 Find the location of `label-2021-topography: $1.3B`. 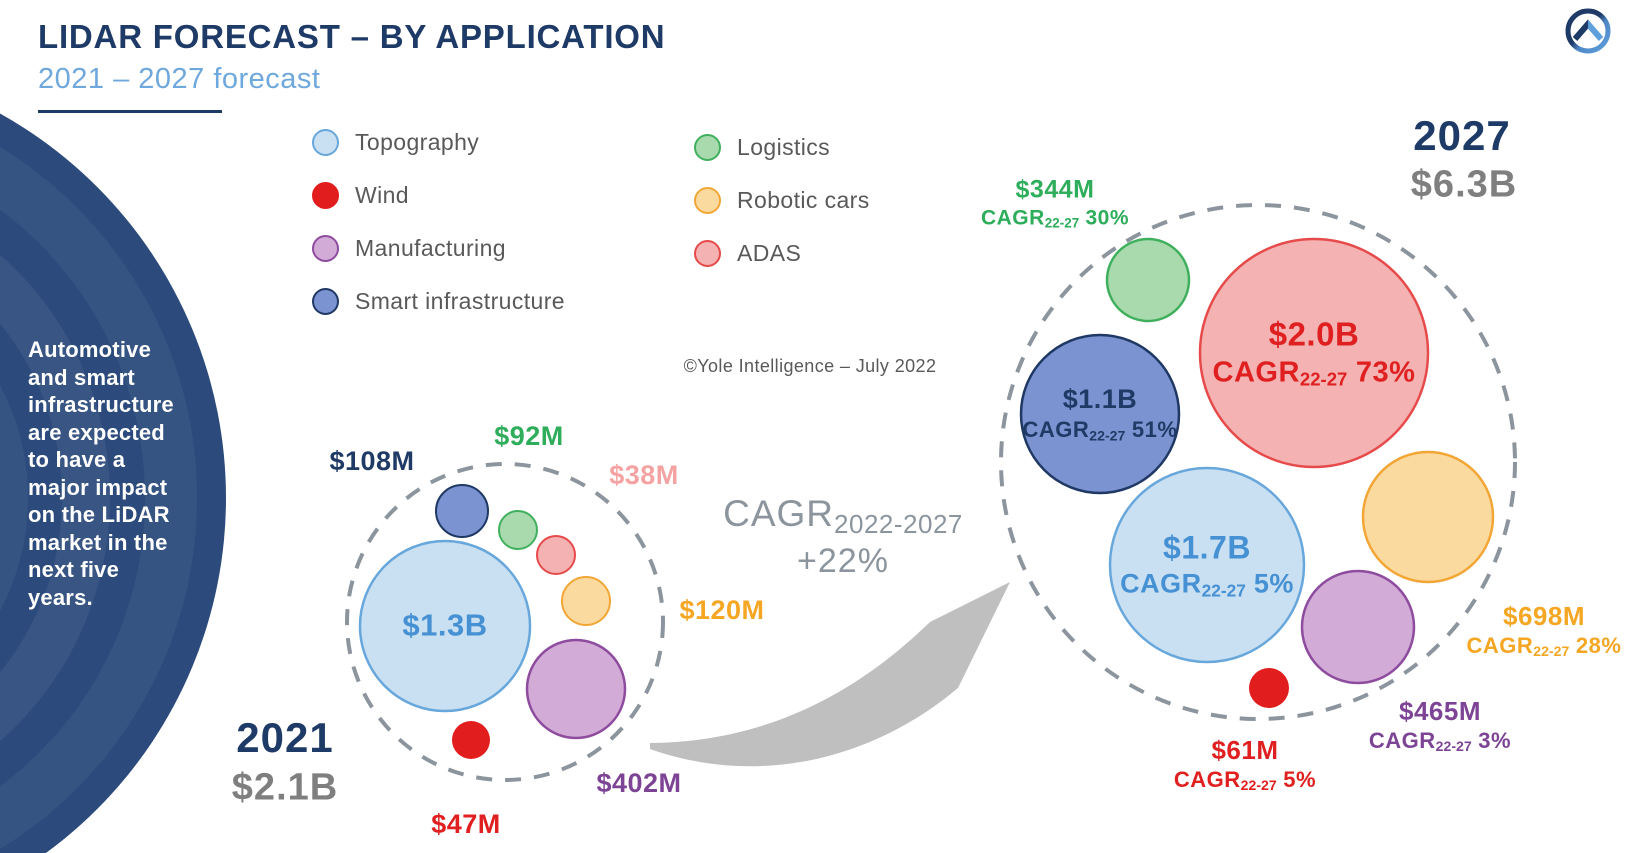

label-2021-topography: $1.3B is located at coordinates (444, 626).